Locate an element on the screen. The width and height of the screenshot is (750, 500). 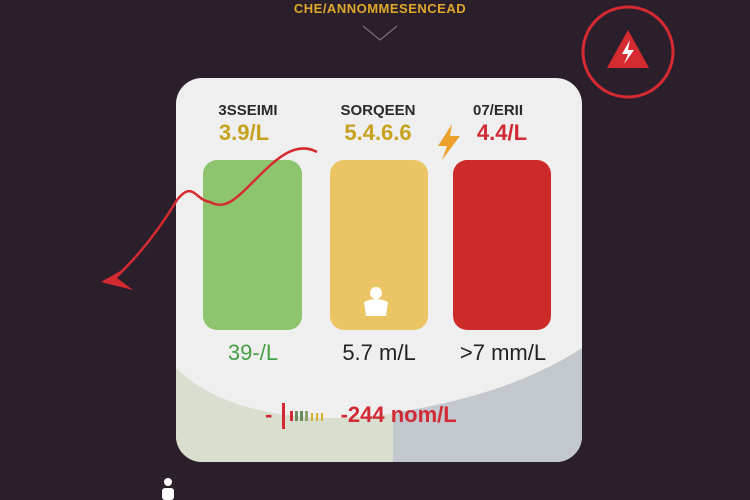
card-bottom-wave is located at coordinates (379, 405).